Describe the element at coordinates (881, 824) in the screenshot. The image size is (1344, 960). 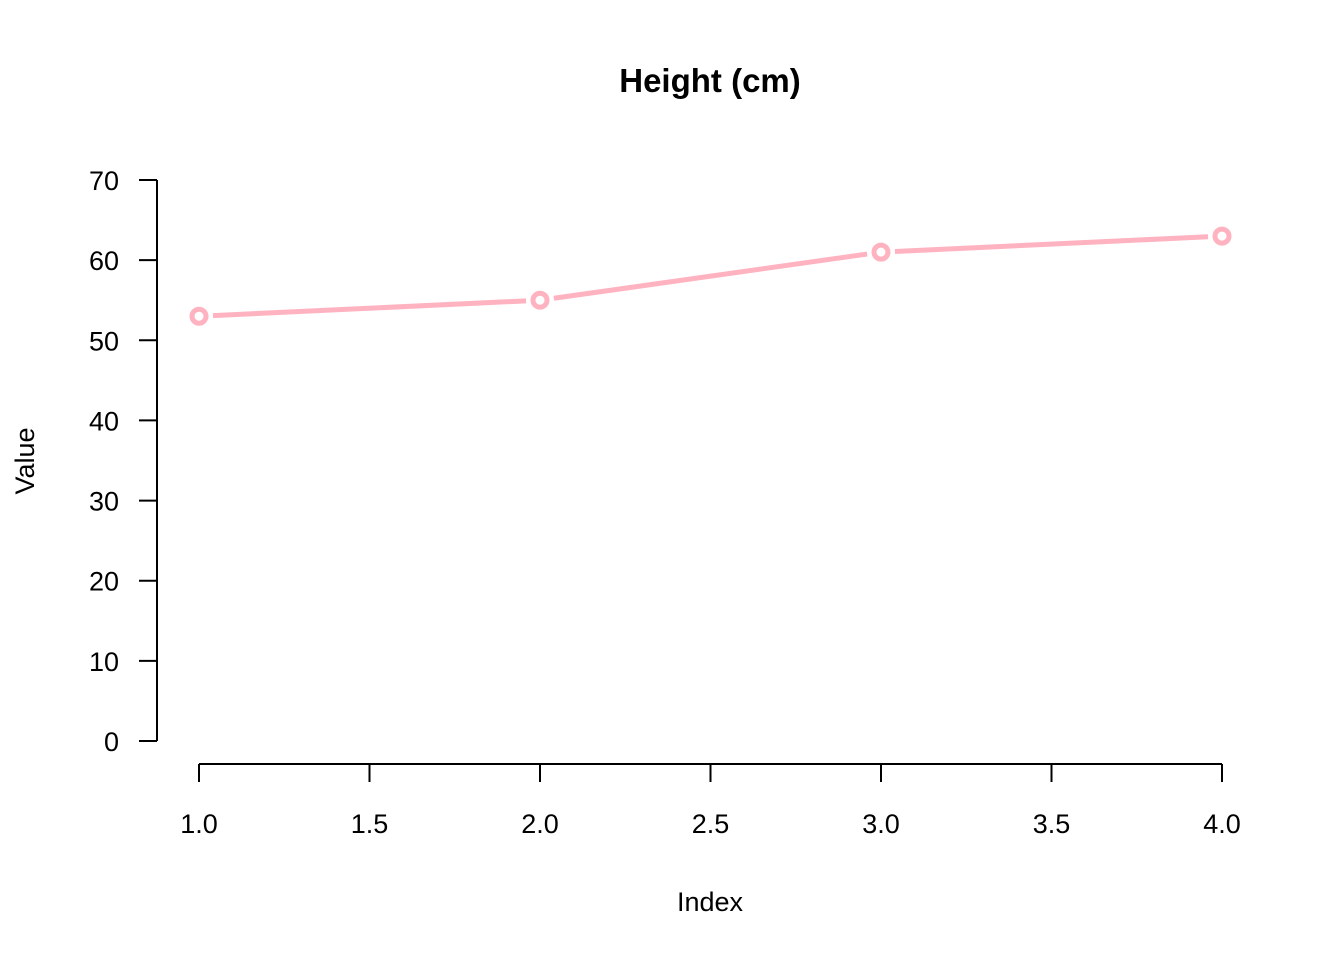
I see `x-tick-label: 3.0` at that location.